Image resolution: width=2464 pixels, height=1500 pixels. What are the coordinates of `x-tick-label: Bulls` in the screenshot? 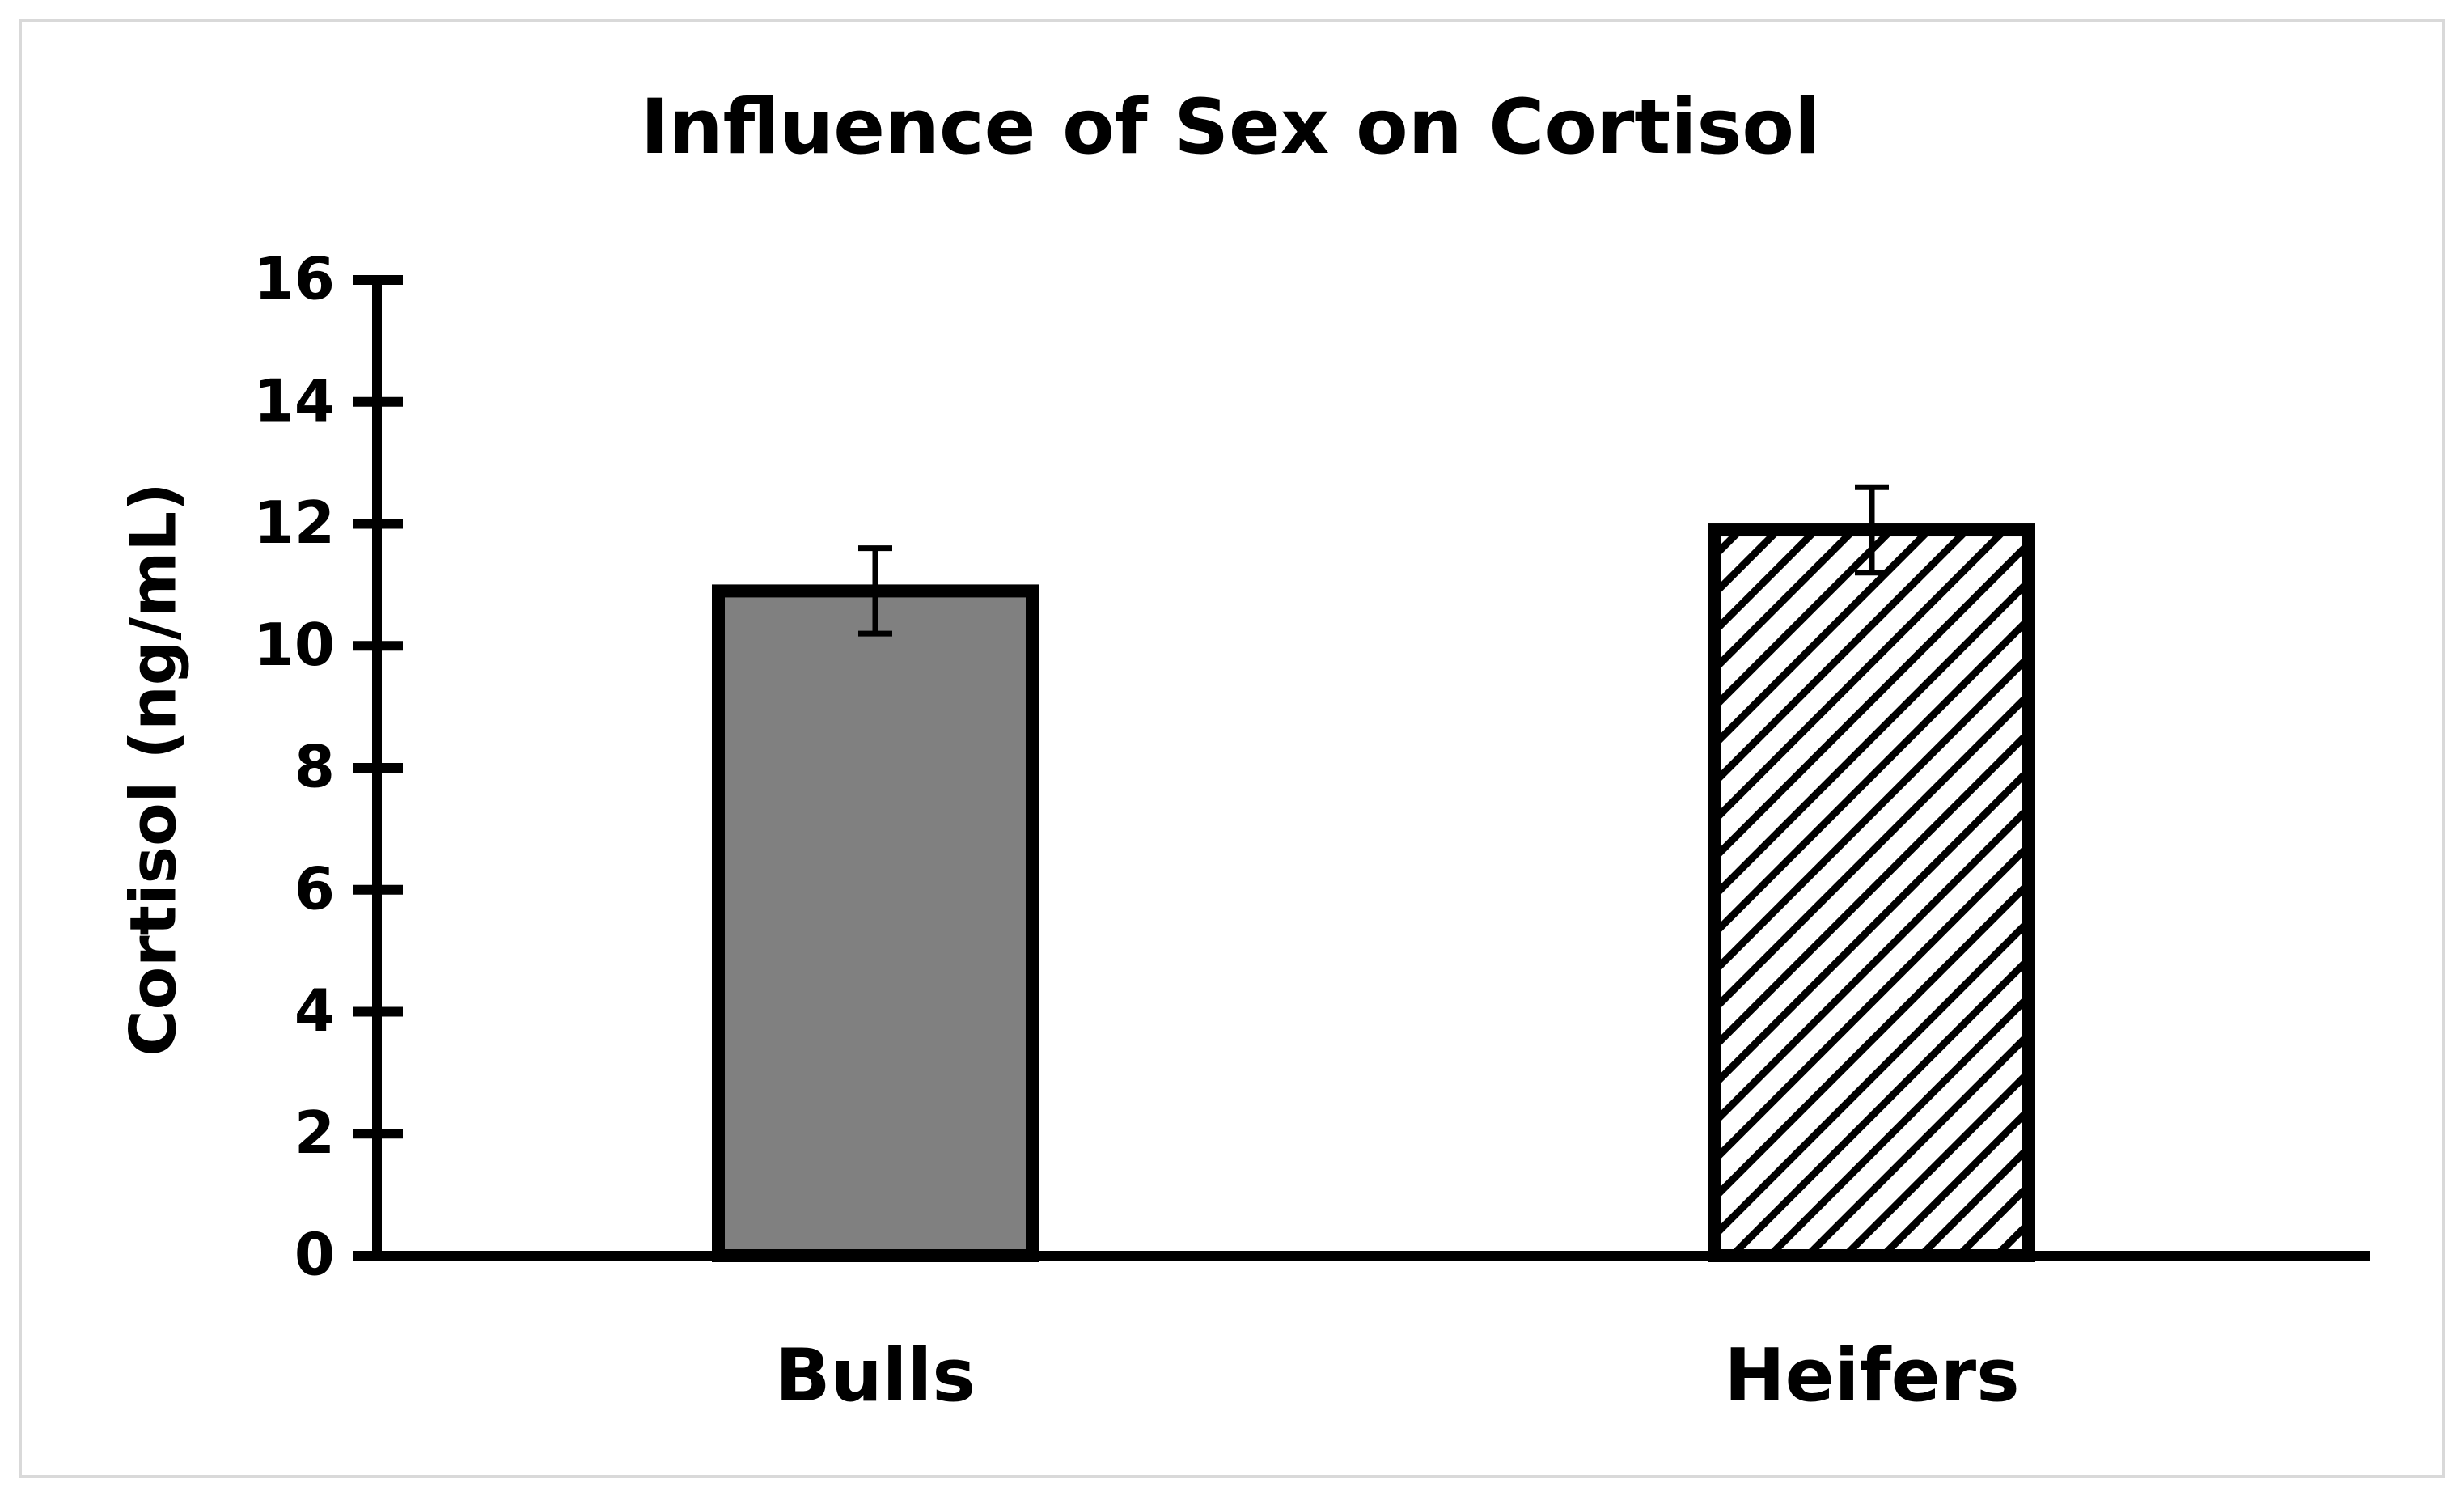 It's located at (875, 1375).